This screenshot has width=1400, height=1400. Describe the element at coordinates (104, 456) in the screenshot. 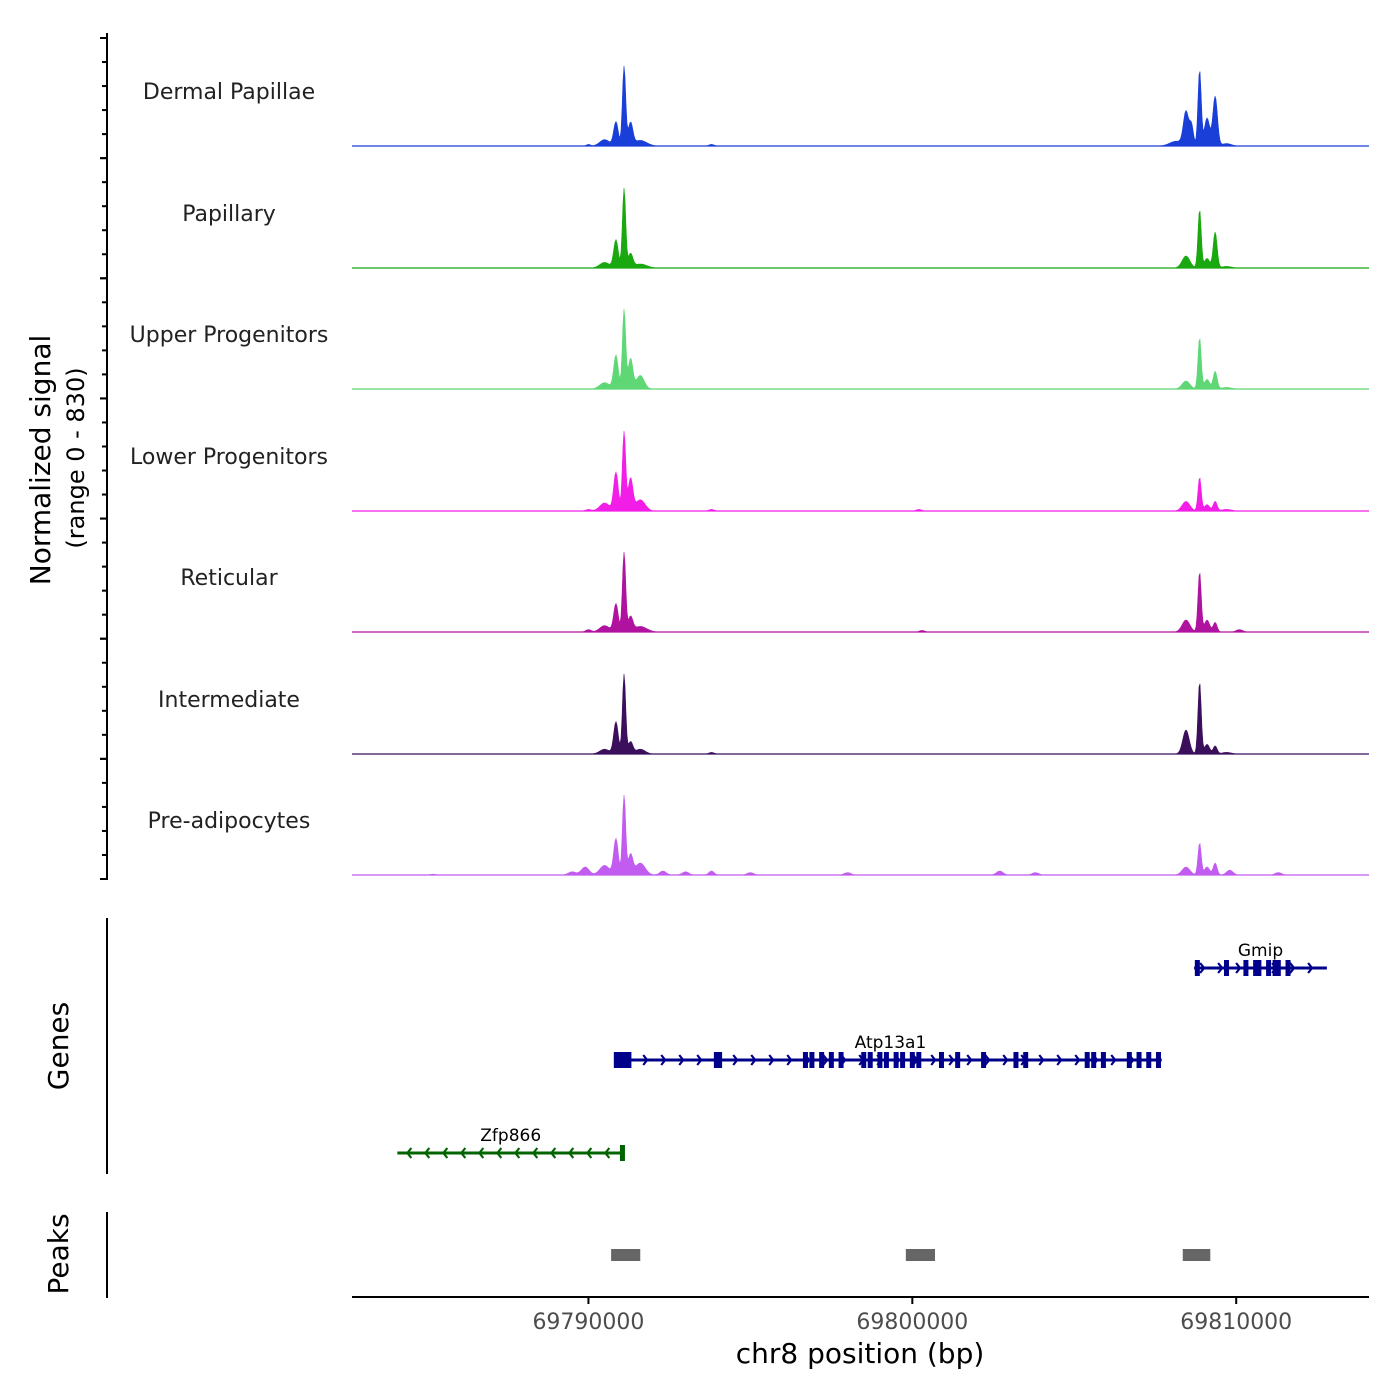

I see `signal-y-axis` at that location.